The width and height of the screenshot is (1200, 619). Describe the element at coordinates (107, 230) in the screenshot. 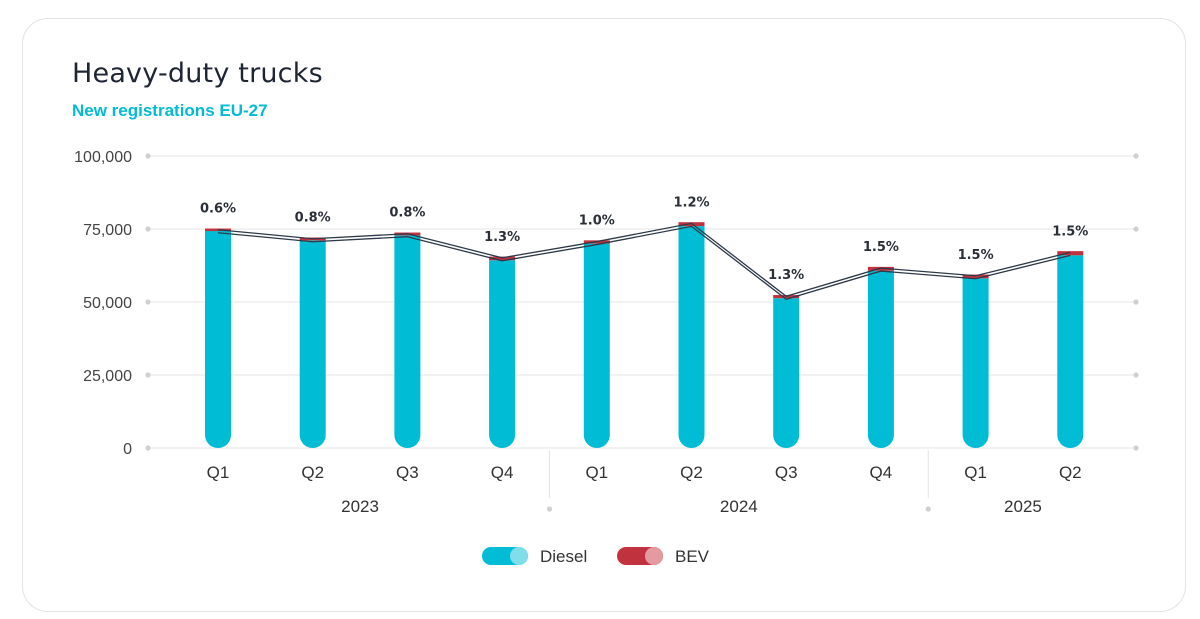

I see `y-tick-label: 75,000` at that location.